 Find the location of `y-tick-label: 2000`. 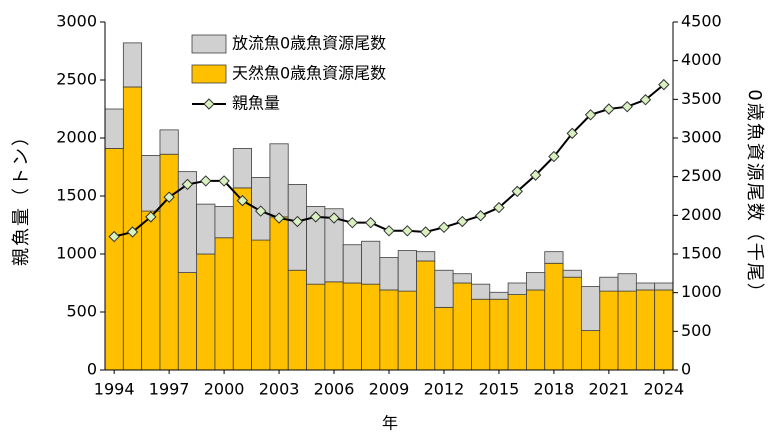

y-tick-label: 2000 is located at coordinates (76, 137).